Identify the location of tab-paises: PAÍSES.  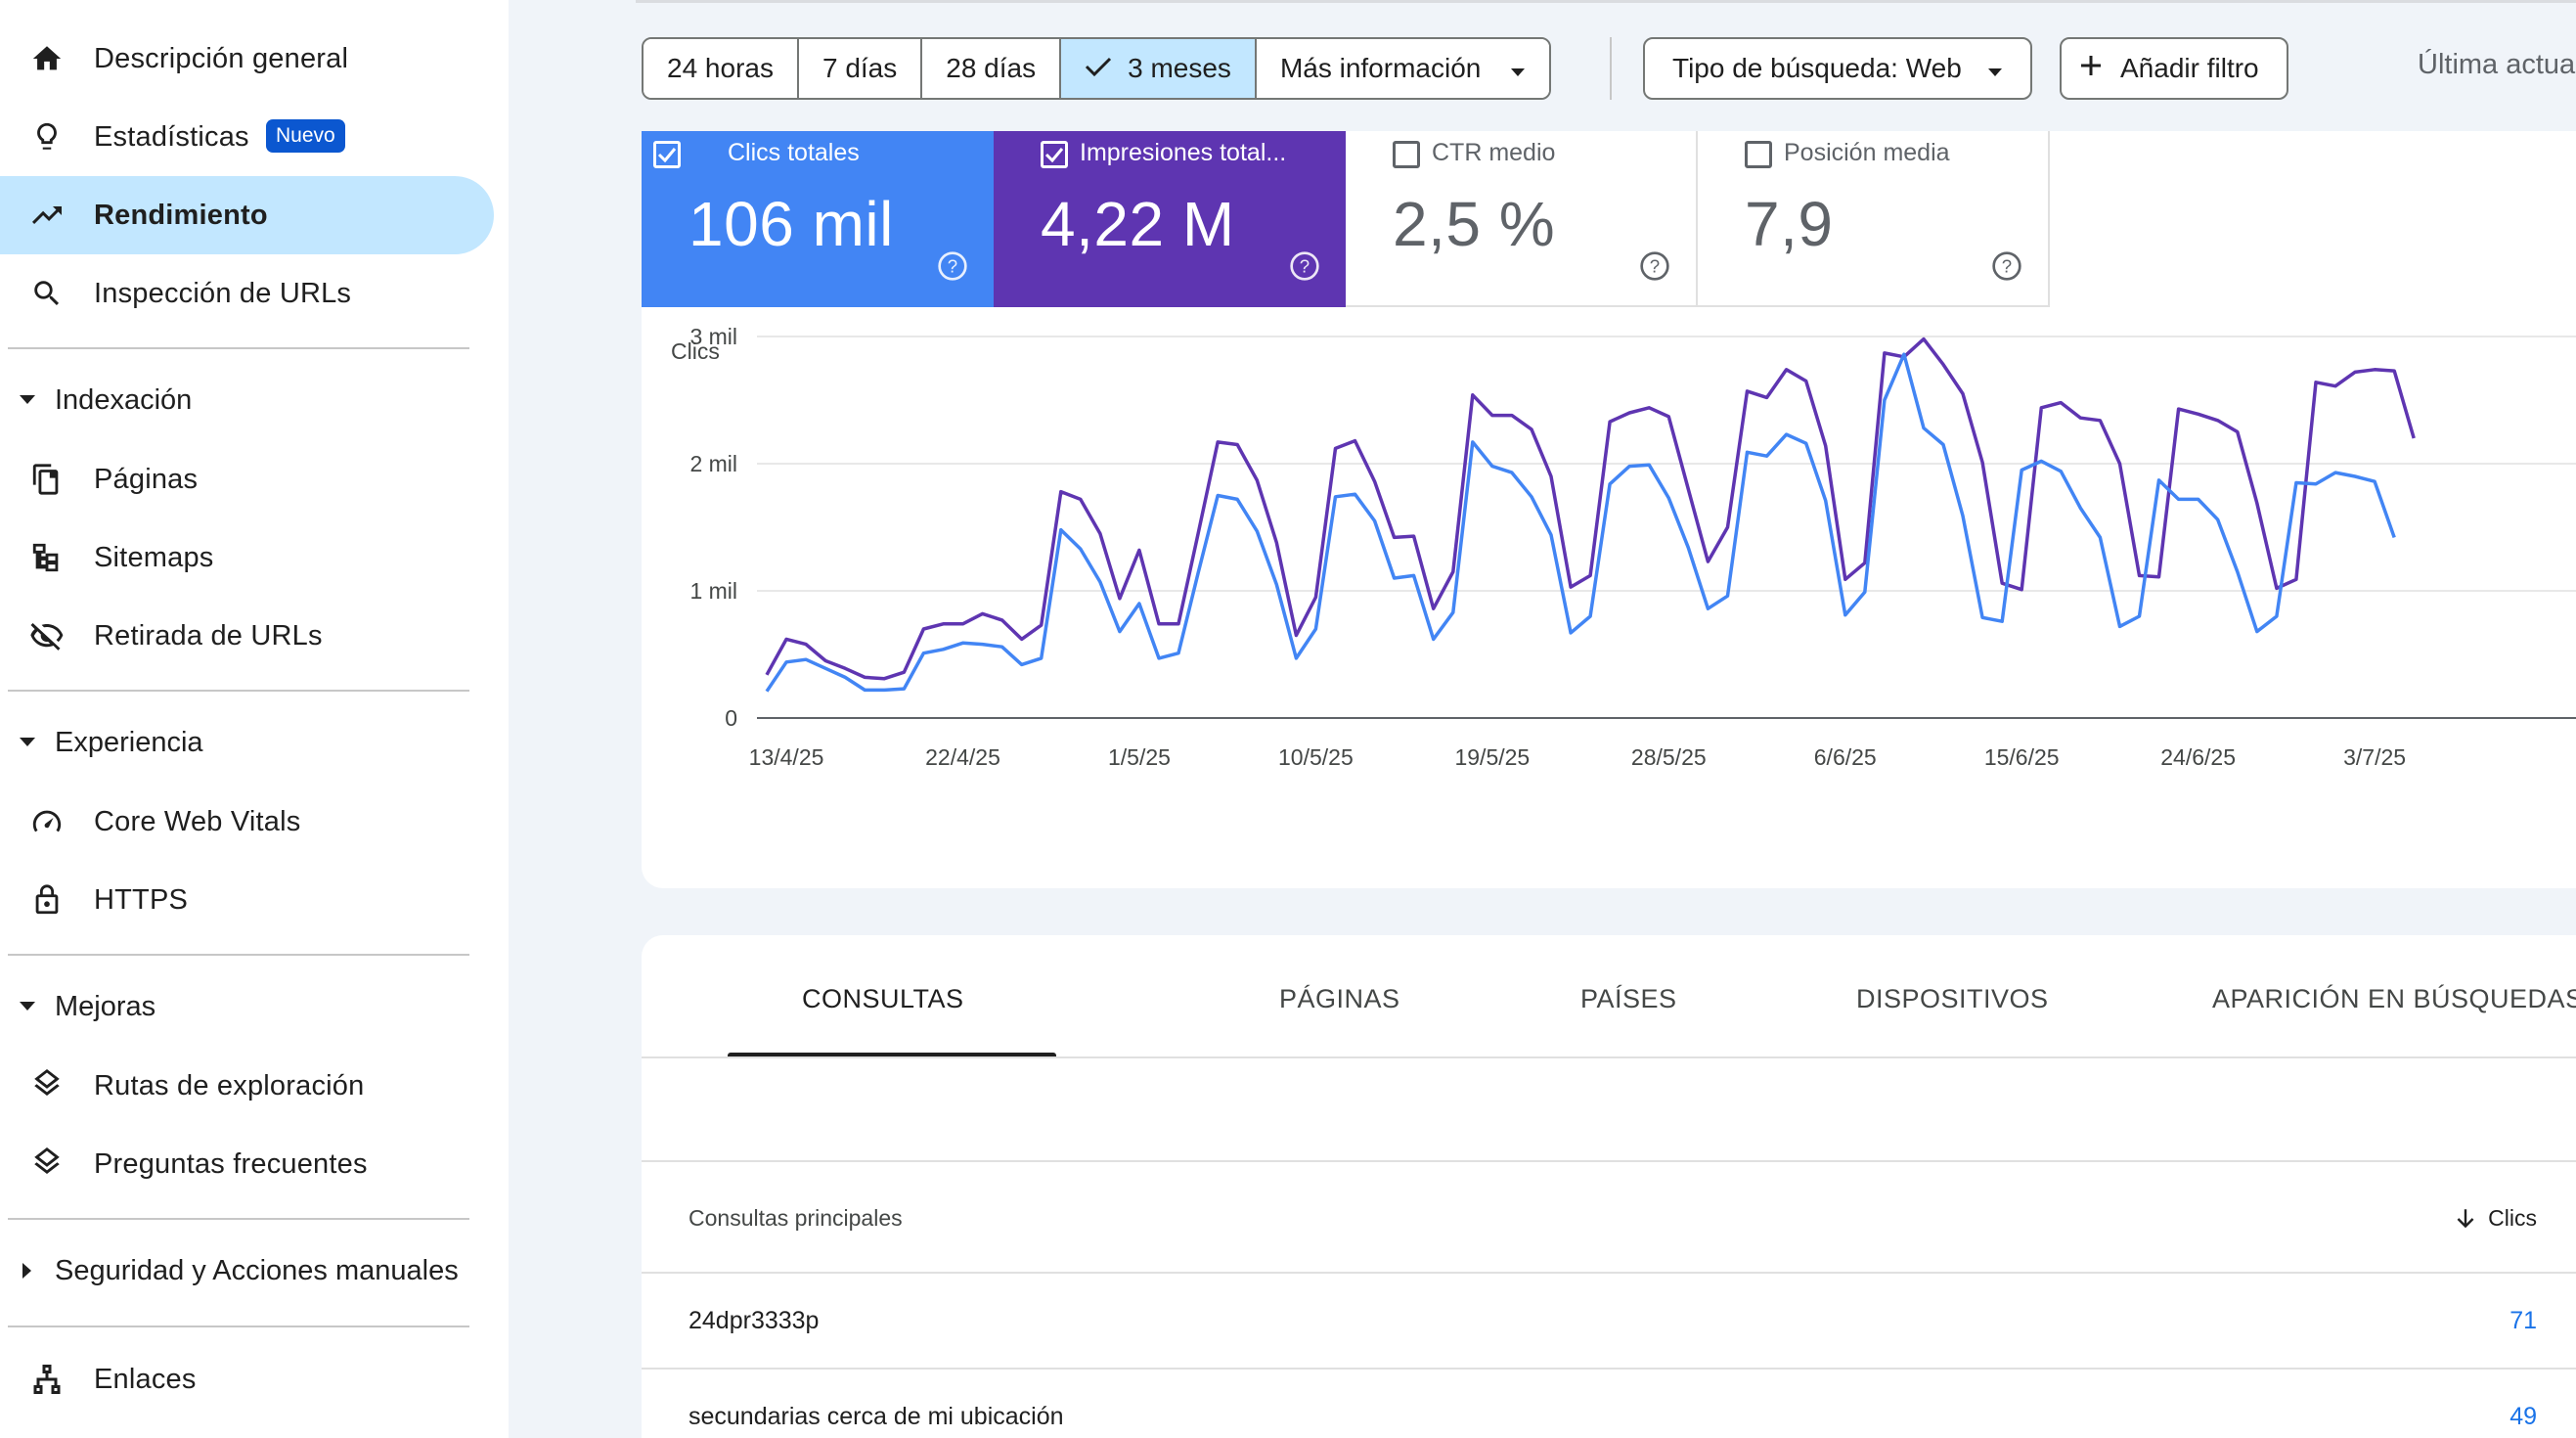
(1628, 999).